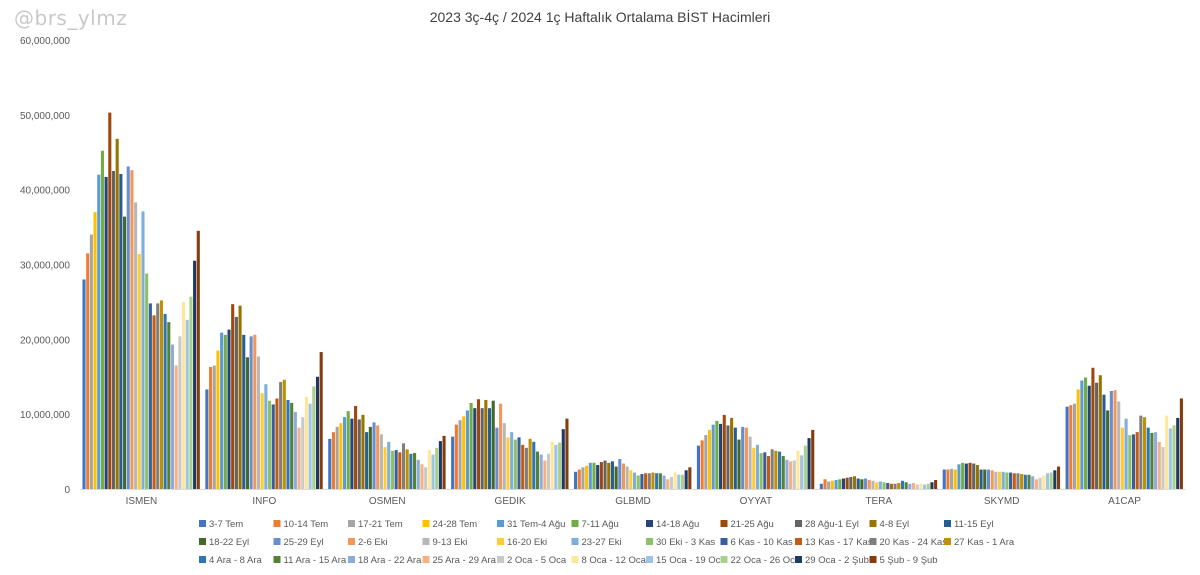  What do you see at coordinates (387, 501) in the screenshot?
I see `x-tick-label: OSMEN` at bounding box center [387, 501].